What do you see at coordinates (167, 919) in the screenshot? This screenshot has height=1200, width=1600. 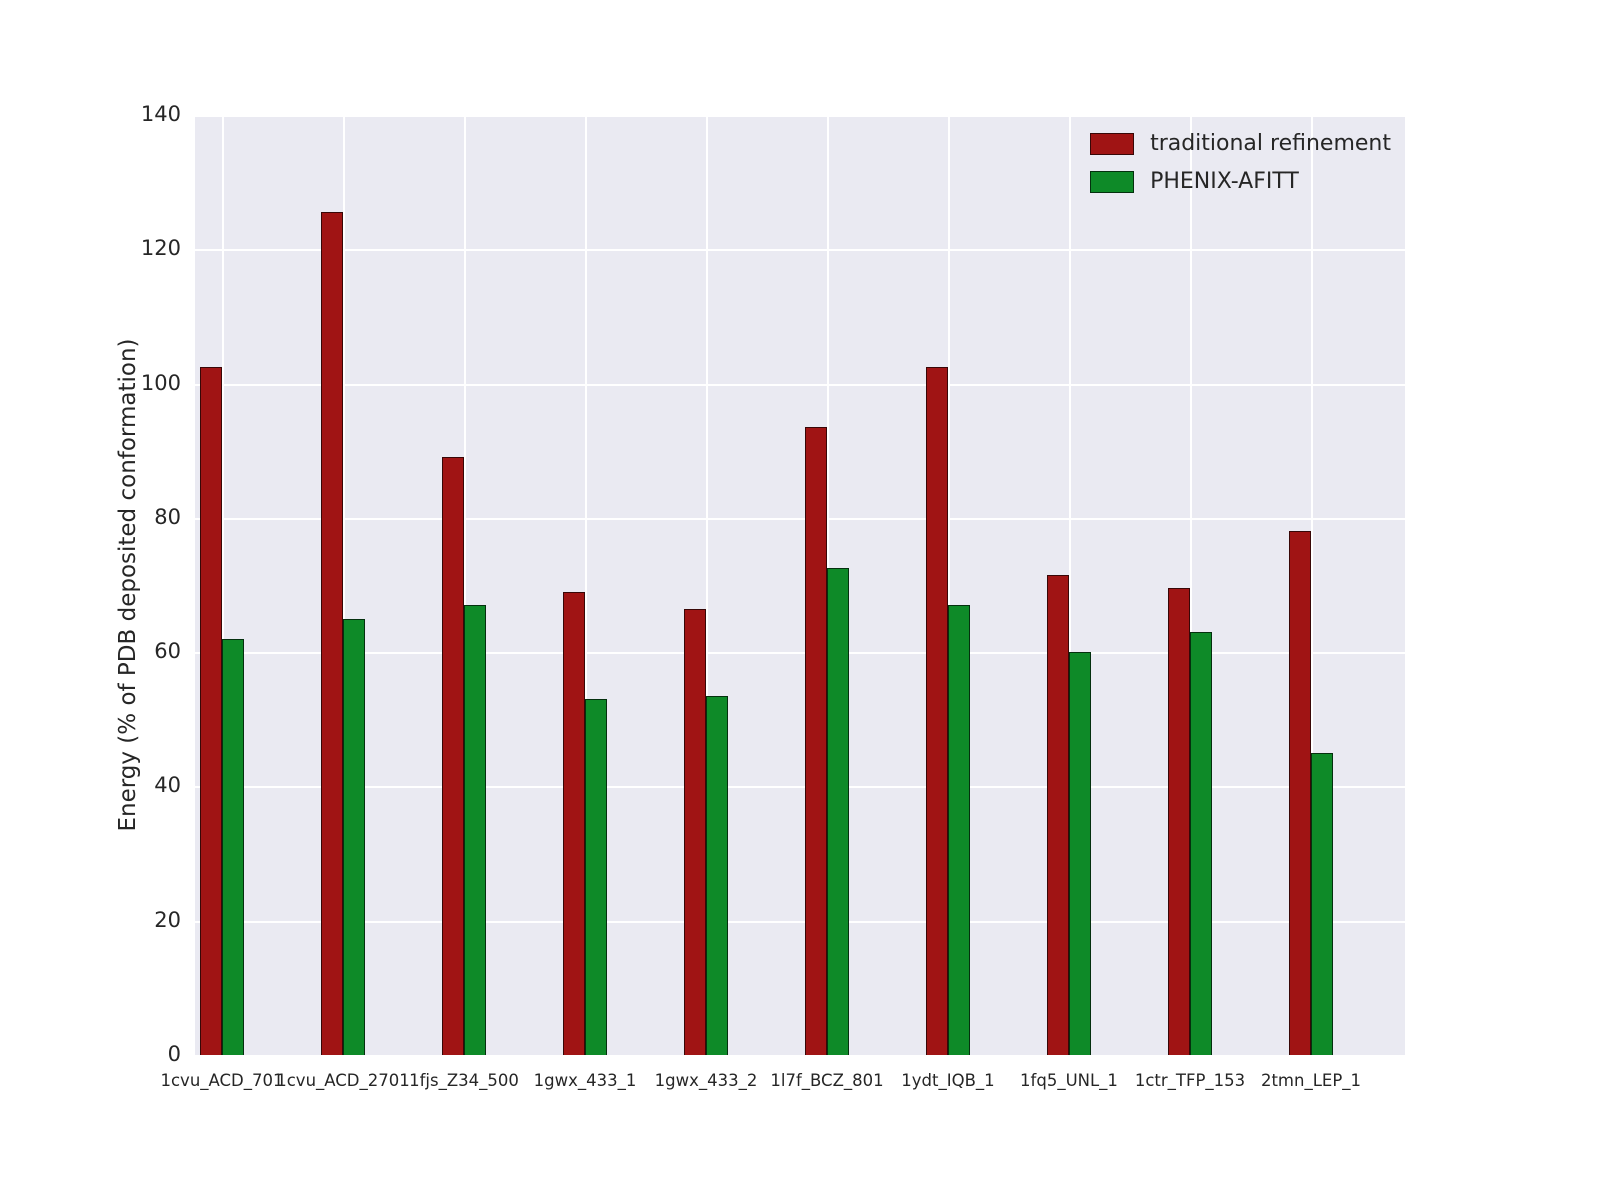 I see `y-tick-label: 20` at bounding box center [167, 919].